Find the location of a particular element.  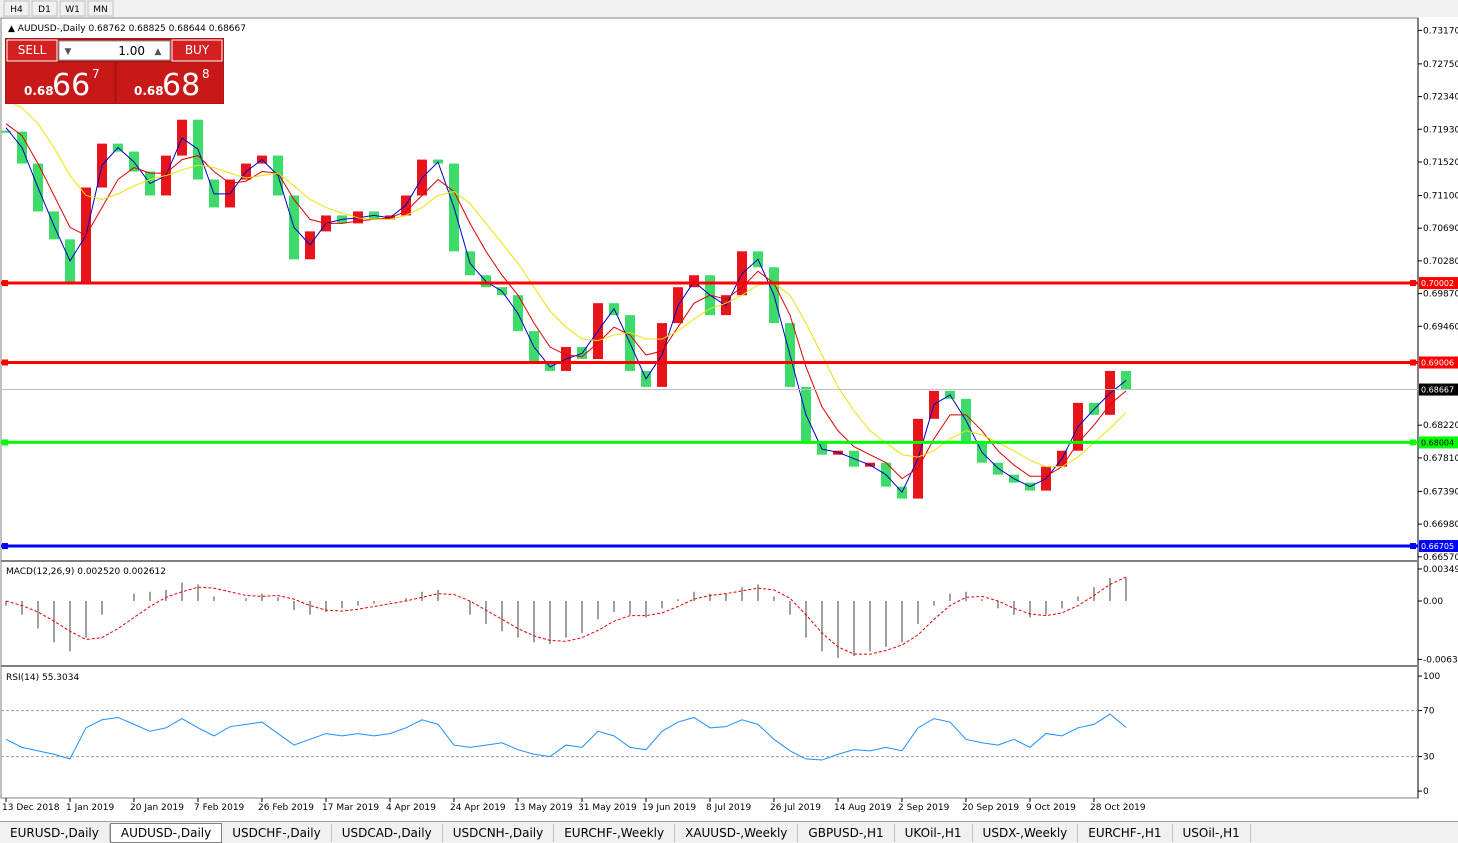

trade-panel: SELL ▼ ▲ 1.00 BUY 0.68 66 7 0.68 68 8 is located at coordinates (114, 71).